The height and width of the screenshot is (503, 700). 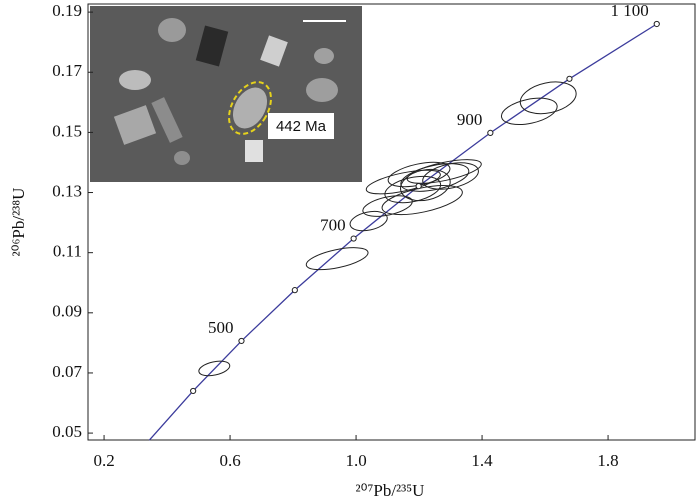 I want to click on y-axis-title: ²⁰⁶Pb/²³⁸U, so click(x=18, y=222).